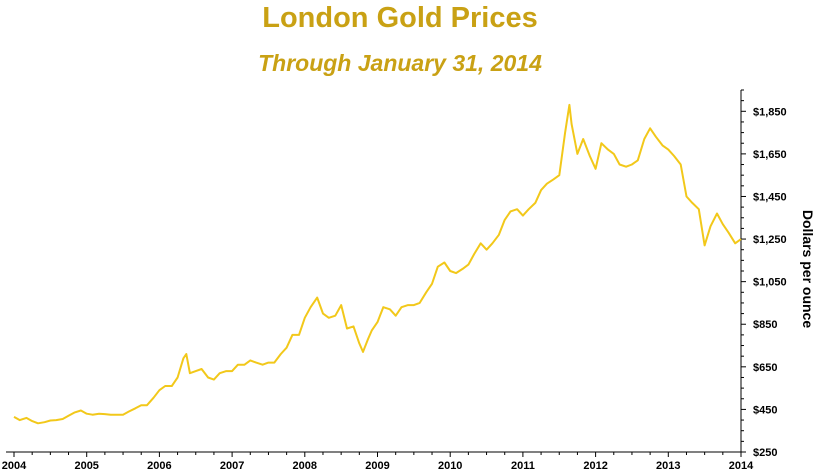 This screenshot has height=472, width=829. What do you see at coordinates (770, 197) in the screenshot?
I see `y-tick-label: $1,450` at bounding box center [770, 197].